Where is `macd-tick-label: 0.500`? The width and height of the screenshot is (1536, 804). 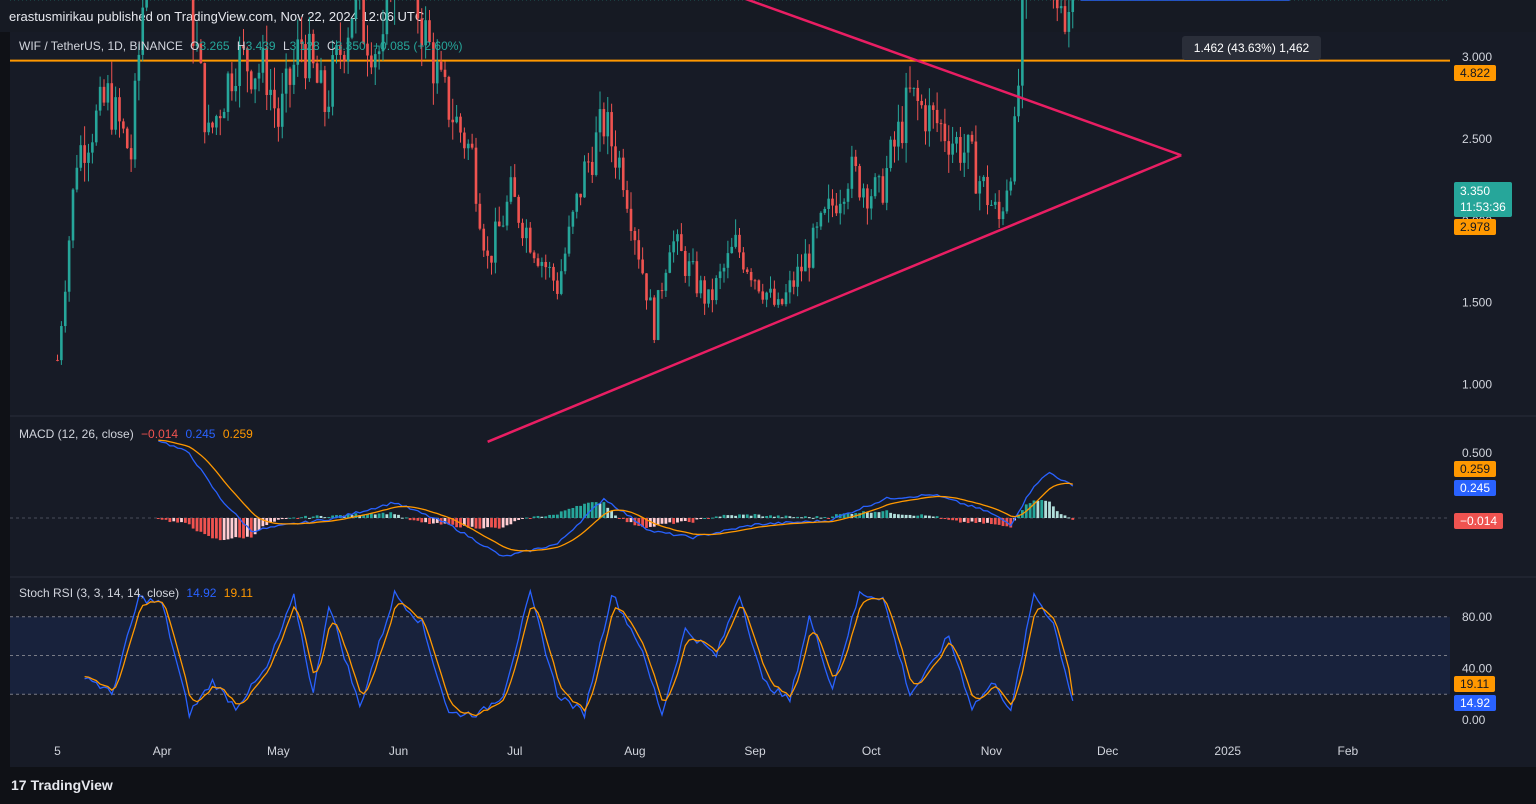
macd-tick-label: 0.500 is located at coordinates (1477, 453).